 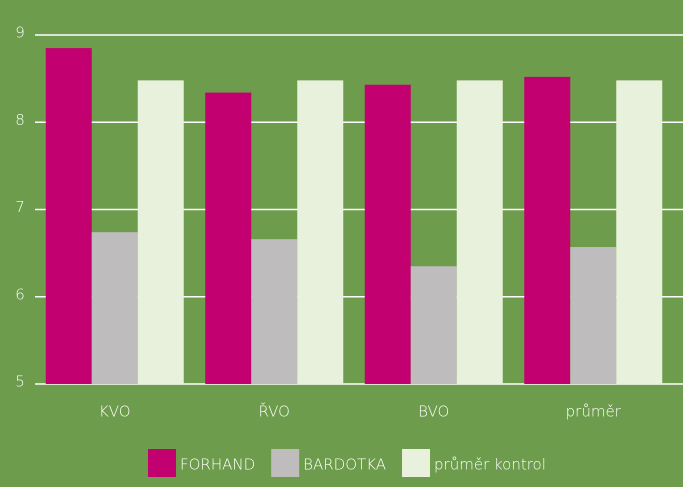 I want to click on y-tick-label: 7, so click(x=20, y=207).